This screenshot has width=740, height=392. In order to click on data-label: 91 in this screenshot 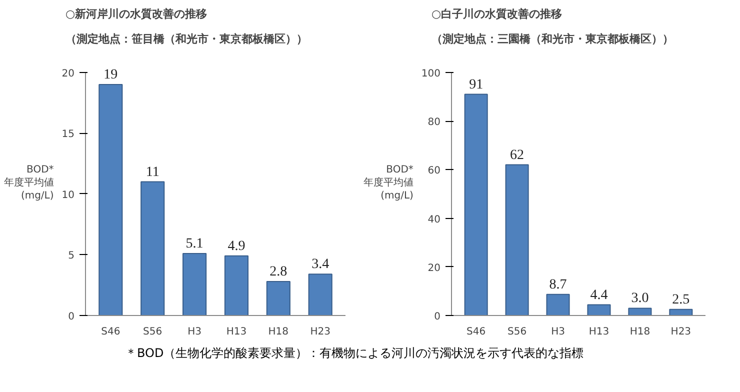, I will do `click(476, 84)`.